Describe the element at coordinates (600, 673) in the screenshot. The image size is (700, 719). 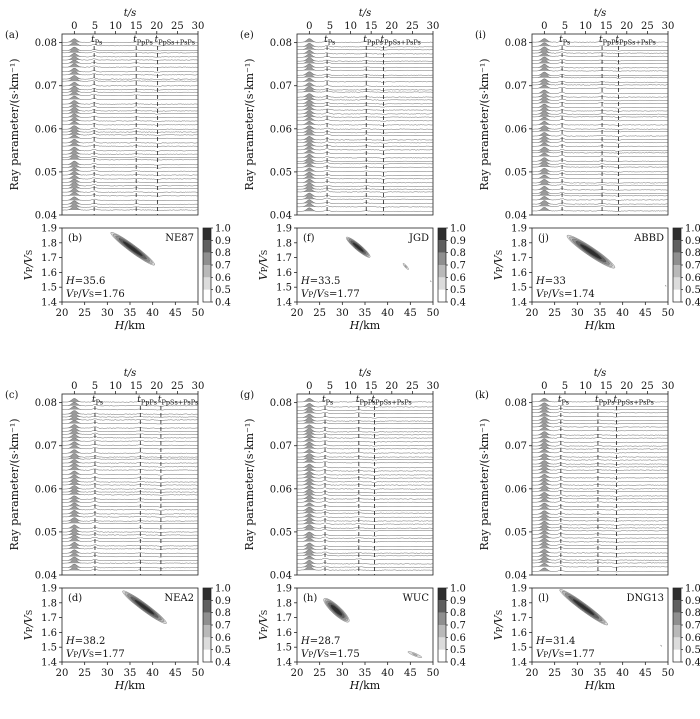
I see `hk-x-tick-label: 35` at that location.